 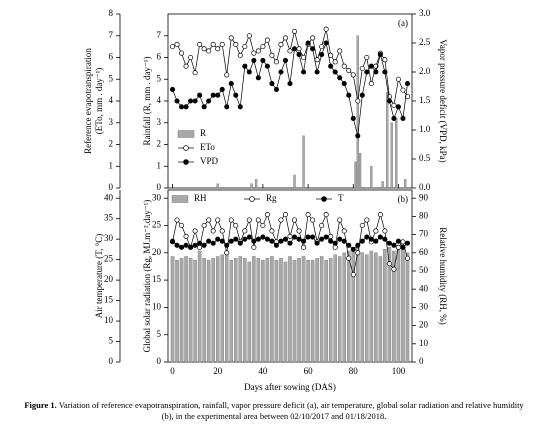 I want to click on legend-marker, so click(x=252, y=199).